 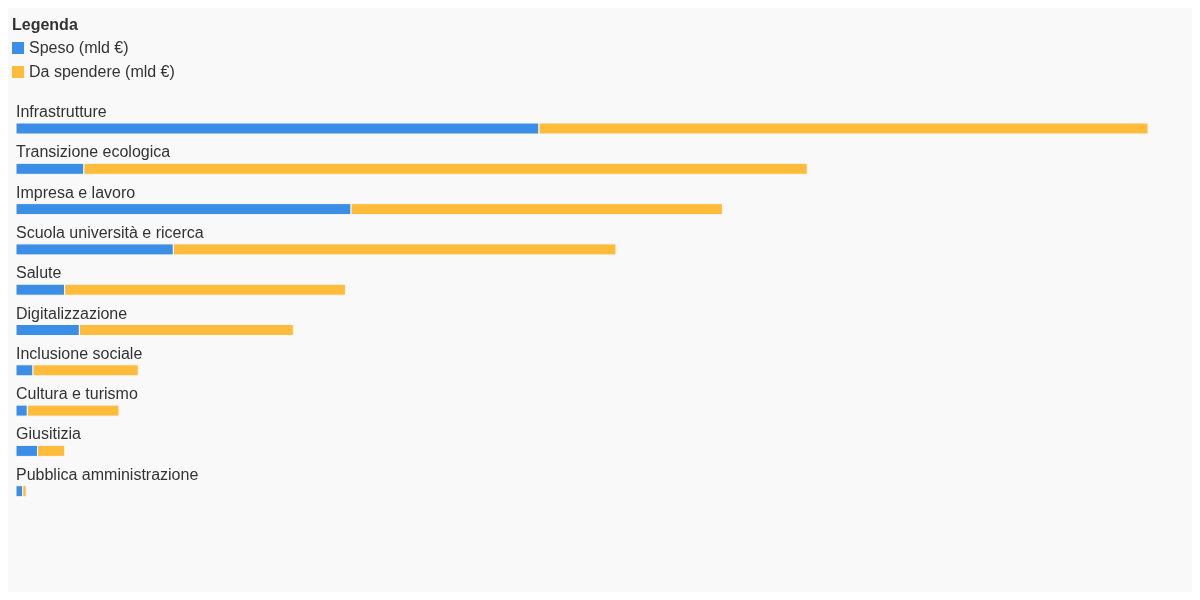 I want to click on y-tick-label: Inclusione sociale, so click(x=79, y=353).